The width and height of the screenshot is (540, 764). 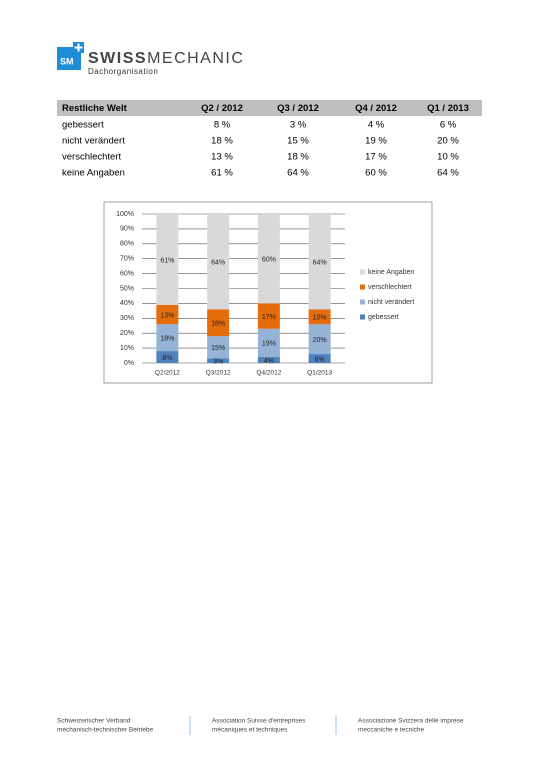 What do you see at coordinates (222, 157) in the screenshot?
I see `table-cell: 13 %` at bounding box center [222, 157].